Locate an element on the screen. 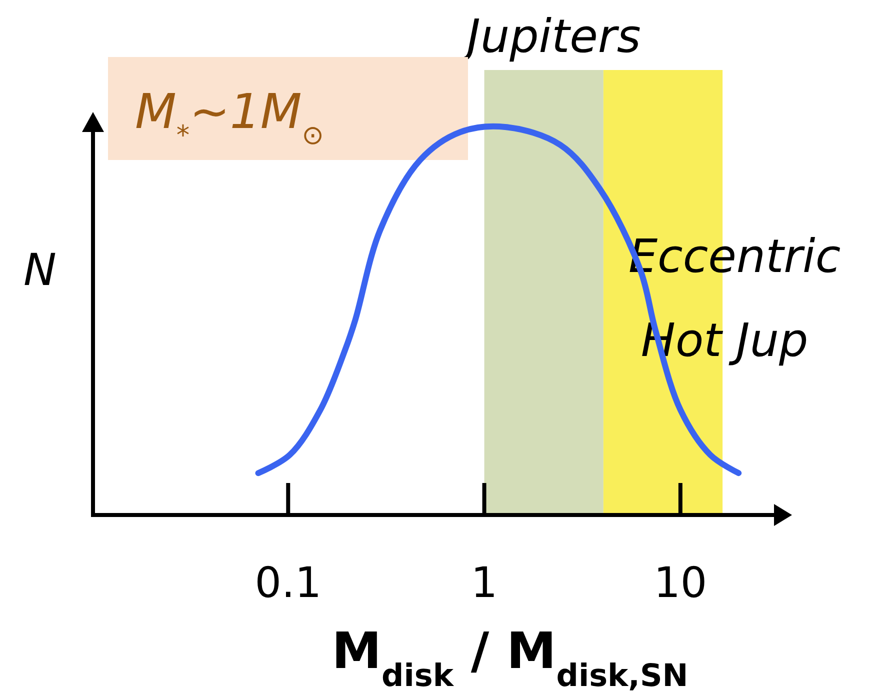  x-tick-label: 1 is located at coordinates (484, 582).